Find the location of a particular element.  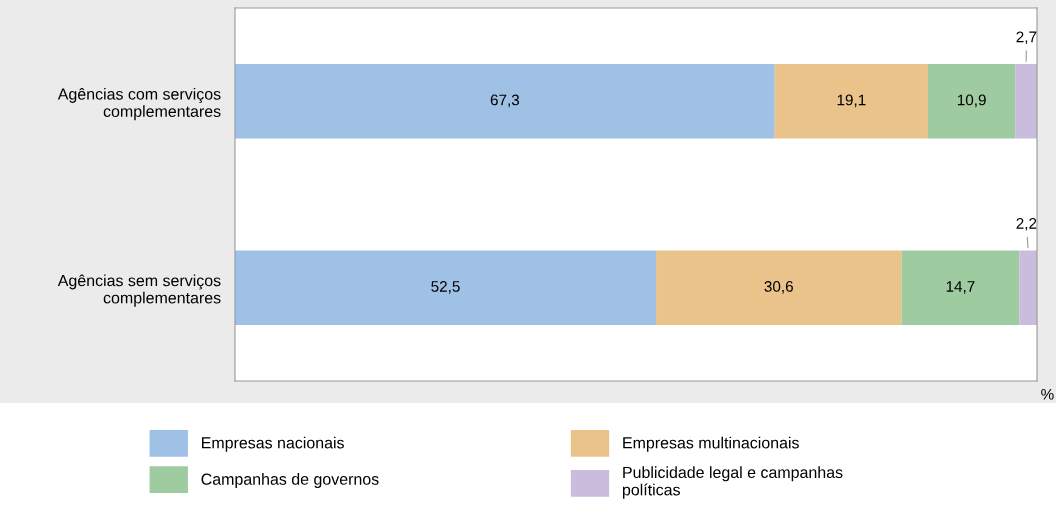

data-label: 52,5 is located at coordinates (445, 287).